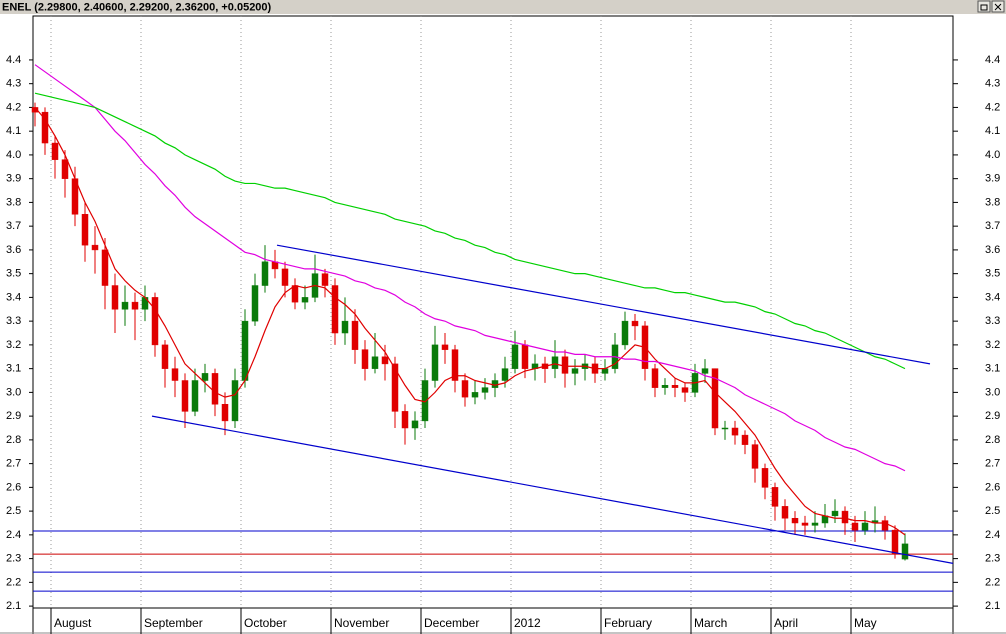  I want to click on y-tick-label-right: 3.7, so click(992, 226).